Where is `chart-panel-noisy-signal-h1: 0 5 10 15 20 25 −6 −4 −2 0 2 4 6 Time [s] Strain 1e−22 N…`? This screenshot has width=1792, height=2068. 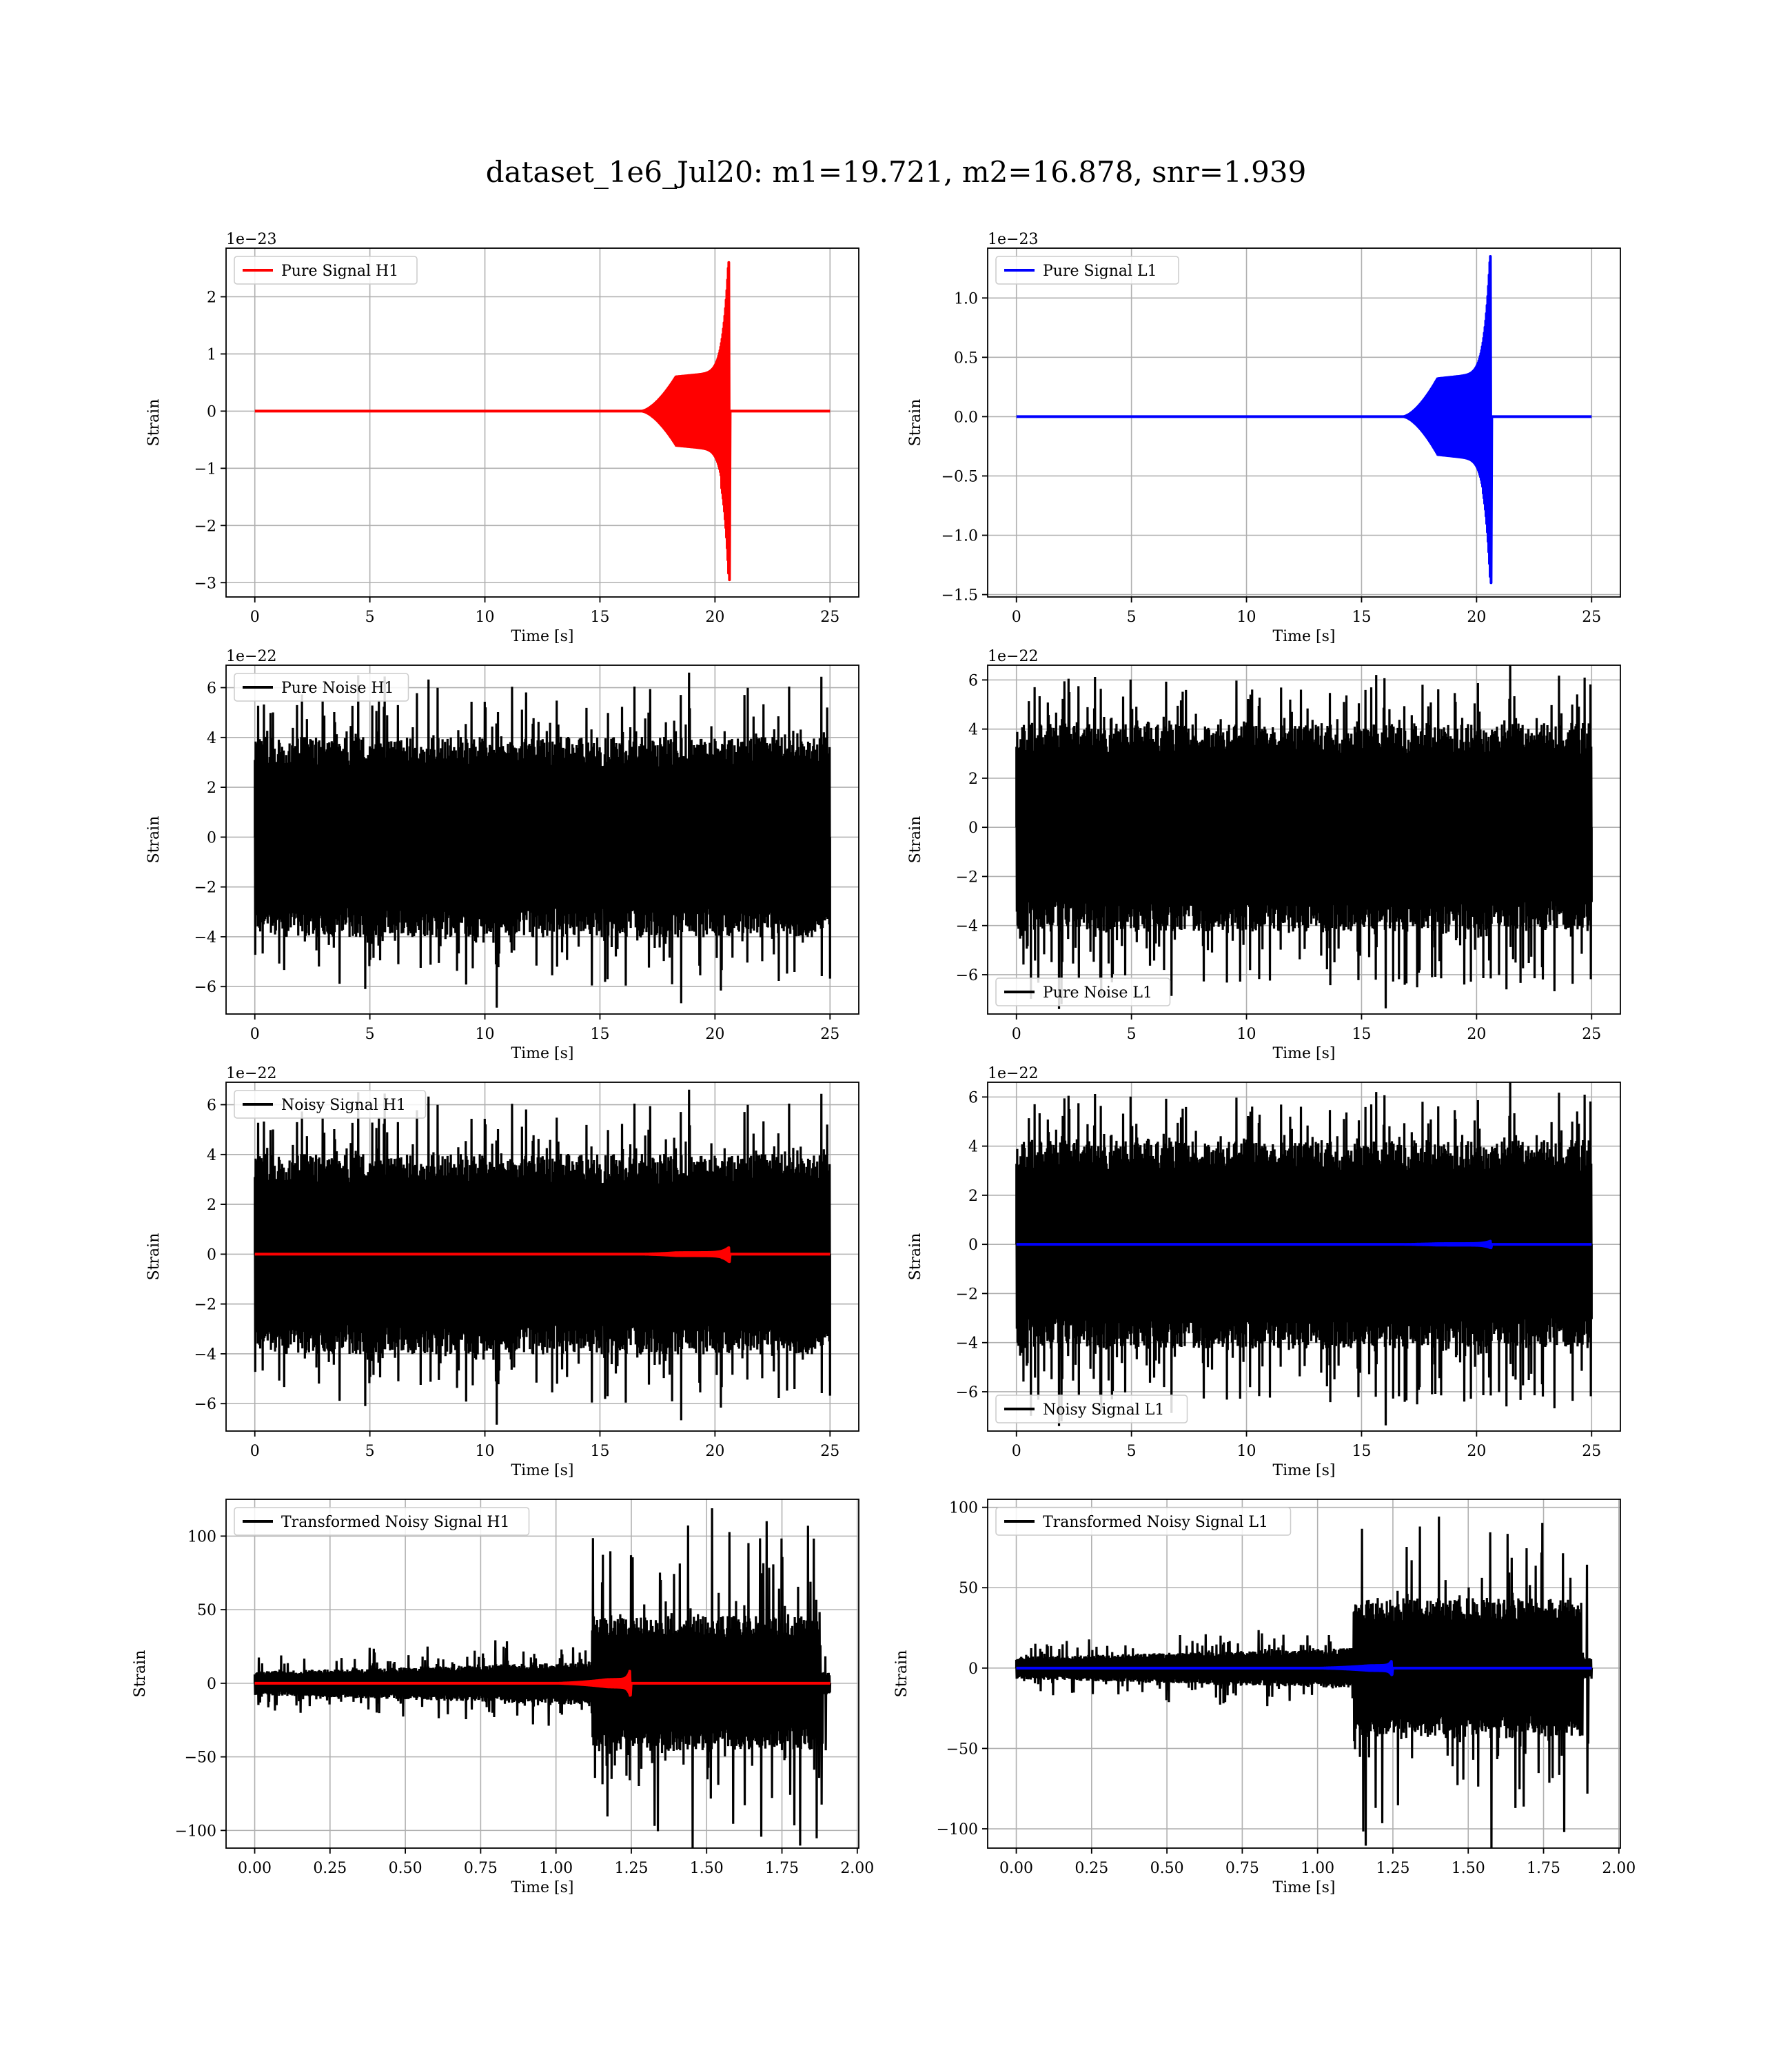 chart-panel-noisy-signal-h1: 0 5 10 15 20 25 −6 −4 −2 0 2 4 6 Time [s] Strain 1e−22 N… is located at coordinates (502, 1272).